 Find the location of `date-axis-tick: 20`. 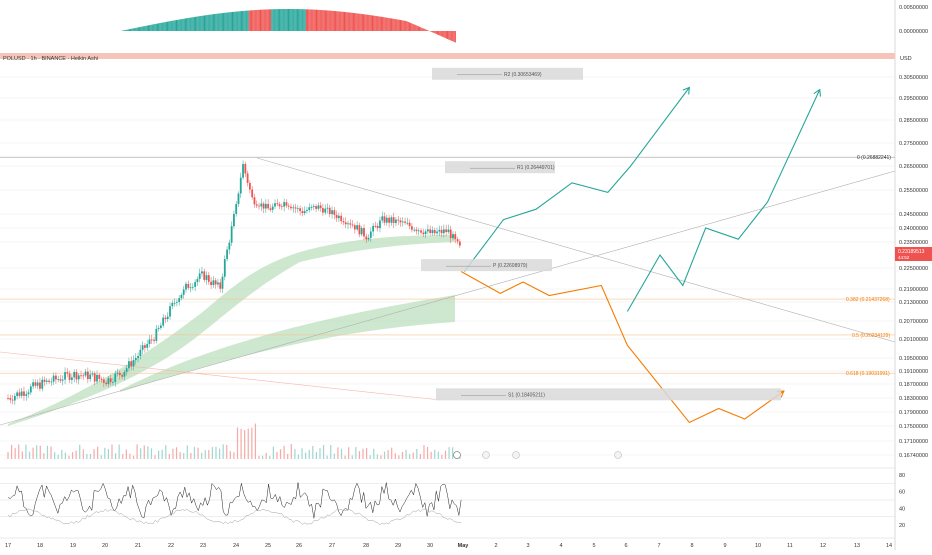

date-axis-tick: 20 is located at coordinates (105, 546).